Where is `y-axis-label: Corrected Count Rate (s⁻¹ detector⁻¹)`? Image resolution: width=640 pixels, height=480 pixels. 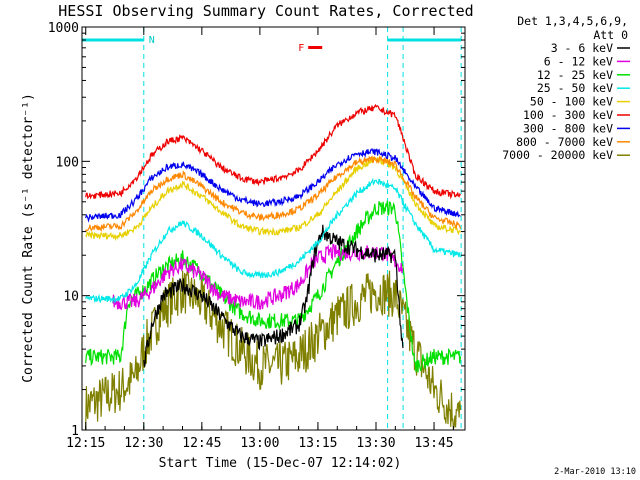
y-axis-label: Corrected Count Rate (s⁻¹ detector⁻¹) is located at coordinates (28, 238).